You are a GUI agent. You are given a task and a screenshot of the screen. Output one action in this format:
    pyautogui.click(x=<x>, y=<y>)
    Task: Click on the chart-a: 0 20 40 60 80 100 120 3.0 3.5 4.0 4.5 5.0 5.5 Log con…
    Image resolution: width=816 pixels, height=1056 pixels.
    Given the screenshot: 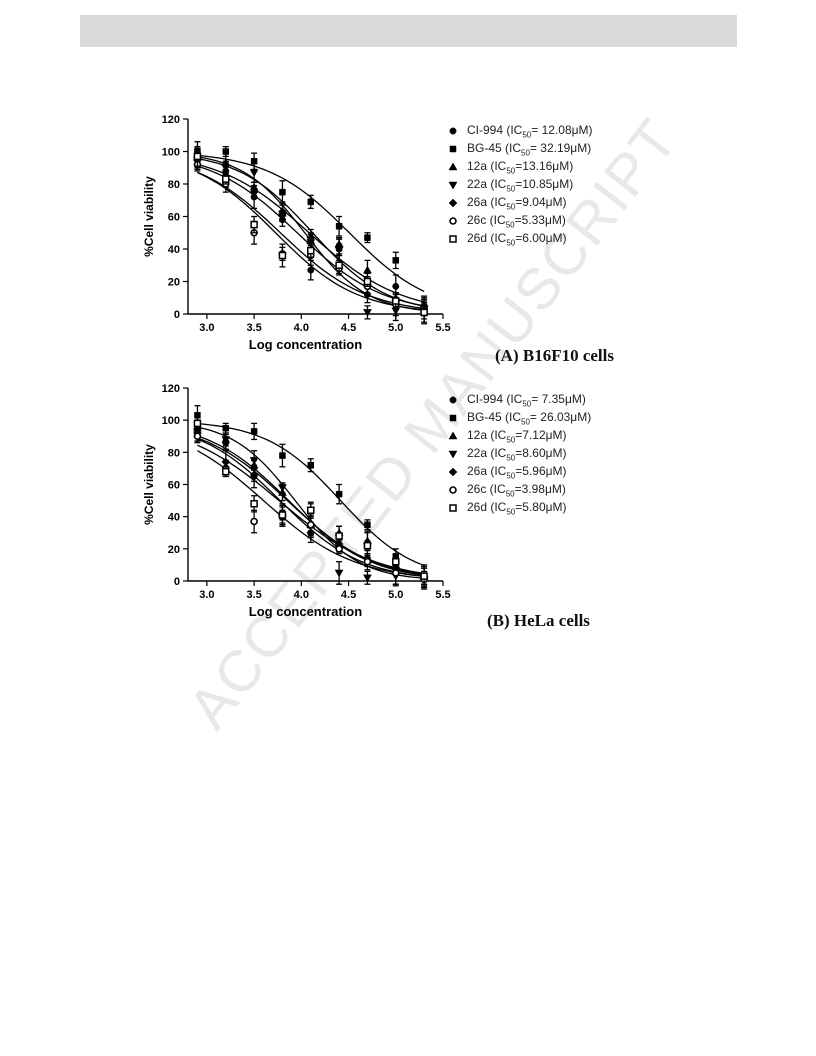 What is the action you would take?
    pyautogui.click(x=296, y=233)
    